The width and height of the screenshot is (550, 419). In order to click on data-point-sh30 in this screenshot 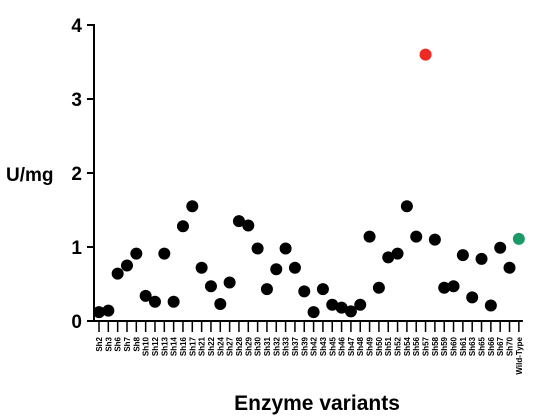, I will do `click(257, 248)`.